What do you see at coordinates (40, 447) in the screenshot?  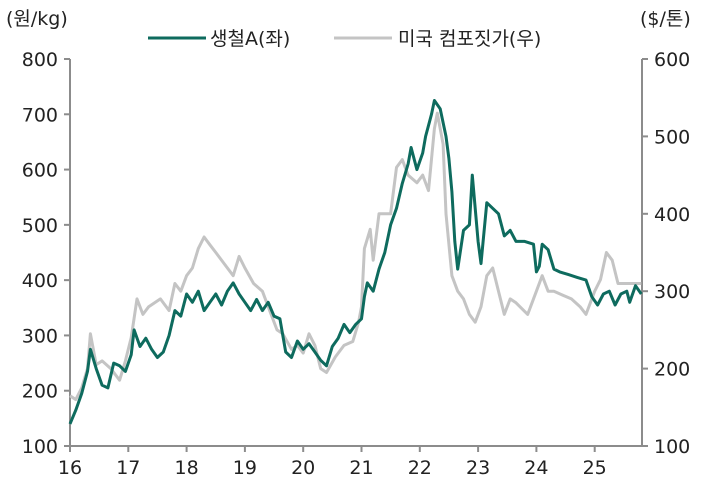 I see `left-tick-label: 100` at bounding box center [40, 447].